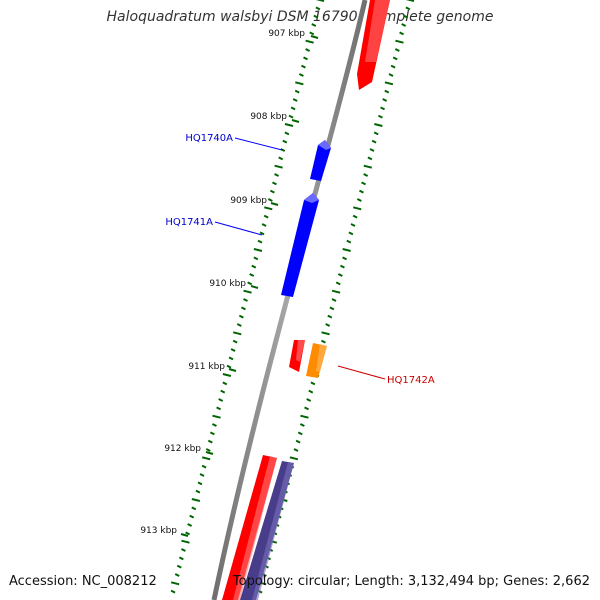  Describe the element at coordinates (286, 34) in the screenshot. I see `scale-label-907: 907 kbp` at that location.